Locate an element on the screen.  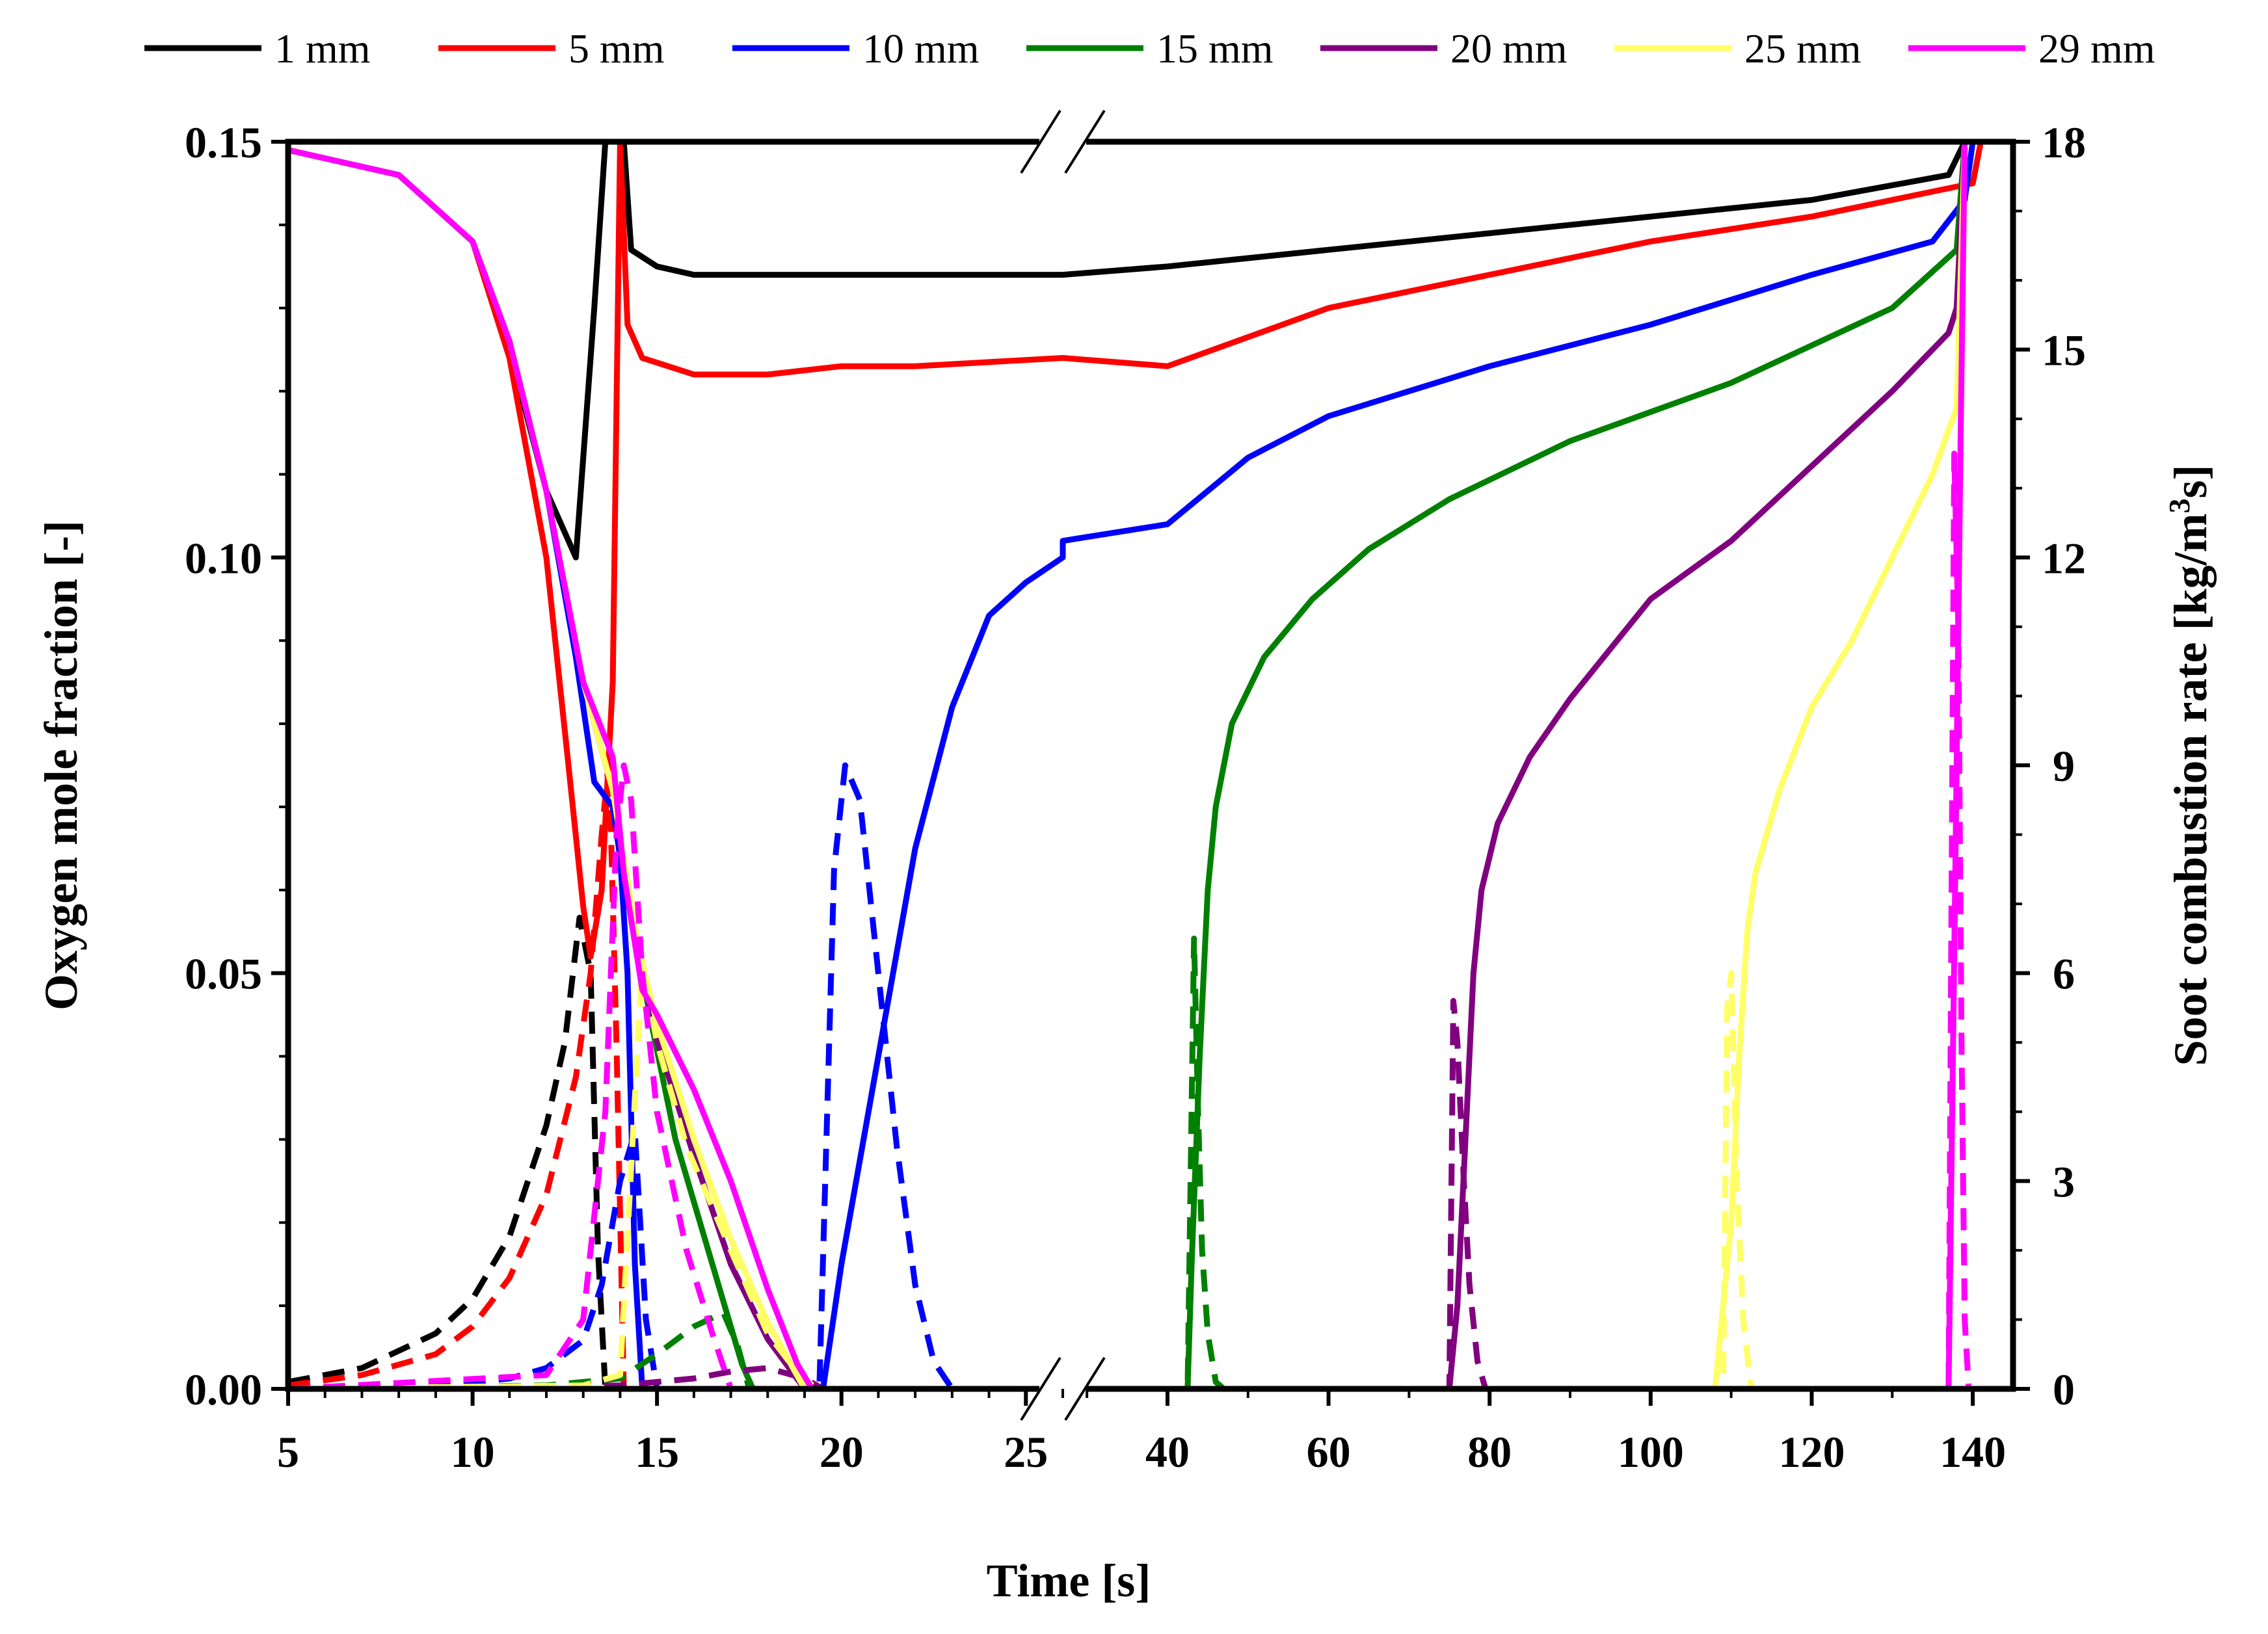
x-tick-label-25: 25 is located at coordinates (1026, 1452).